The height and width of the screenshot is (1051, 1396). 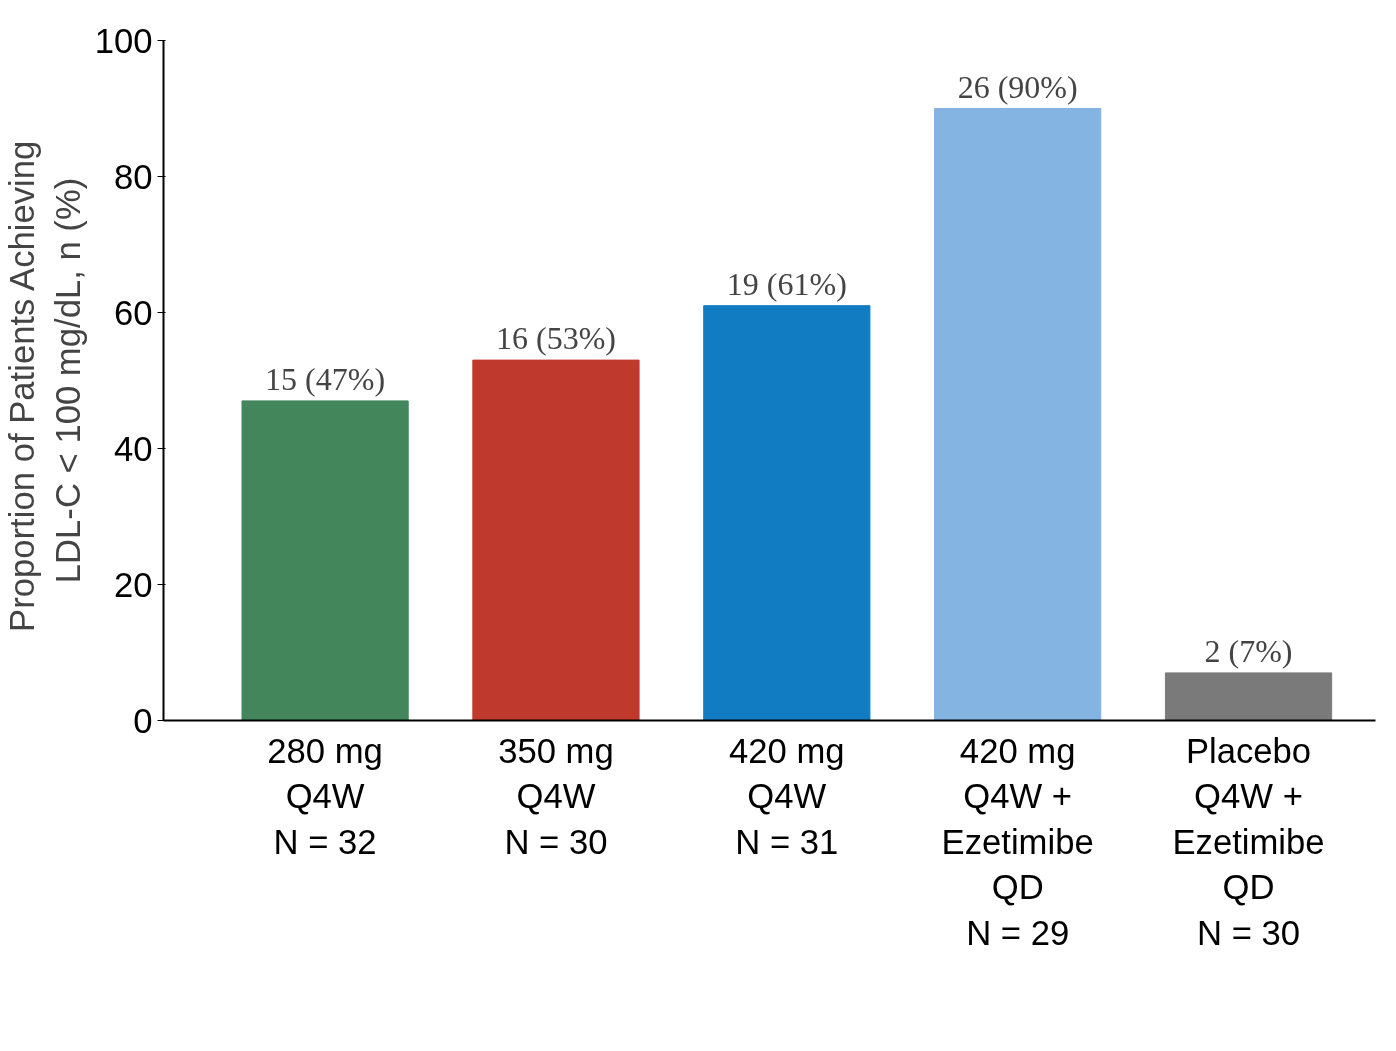 I want to click on y-axis-title: Proportion of Patients Achieving LDL-C < 100 mg/dL, n (%), so click(x=45, y=386).